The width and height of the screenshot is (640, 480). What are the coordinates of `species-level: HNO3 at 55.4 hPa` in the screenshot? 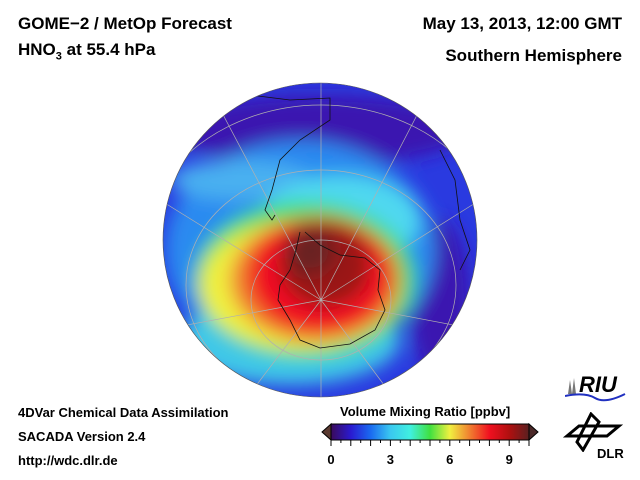 It's located at (86, 51).